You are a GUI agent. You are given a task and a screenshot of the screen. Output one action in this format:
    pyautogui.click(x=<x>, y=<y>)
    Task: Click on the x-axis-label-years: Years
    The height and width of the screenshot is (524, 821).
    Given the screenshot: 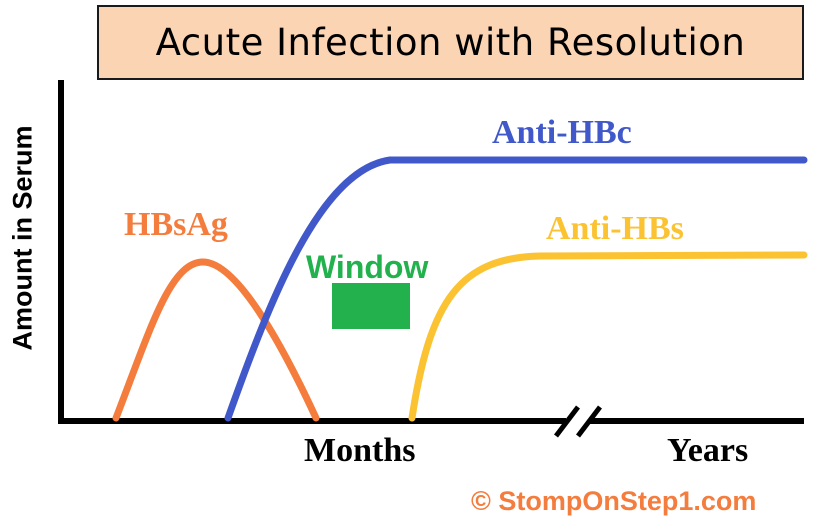 What is the action you would take?
    pyautogui.click(x=708, y=450)
    